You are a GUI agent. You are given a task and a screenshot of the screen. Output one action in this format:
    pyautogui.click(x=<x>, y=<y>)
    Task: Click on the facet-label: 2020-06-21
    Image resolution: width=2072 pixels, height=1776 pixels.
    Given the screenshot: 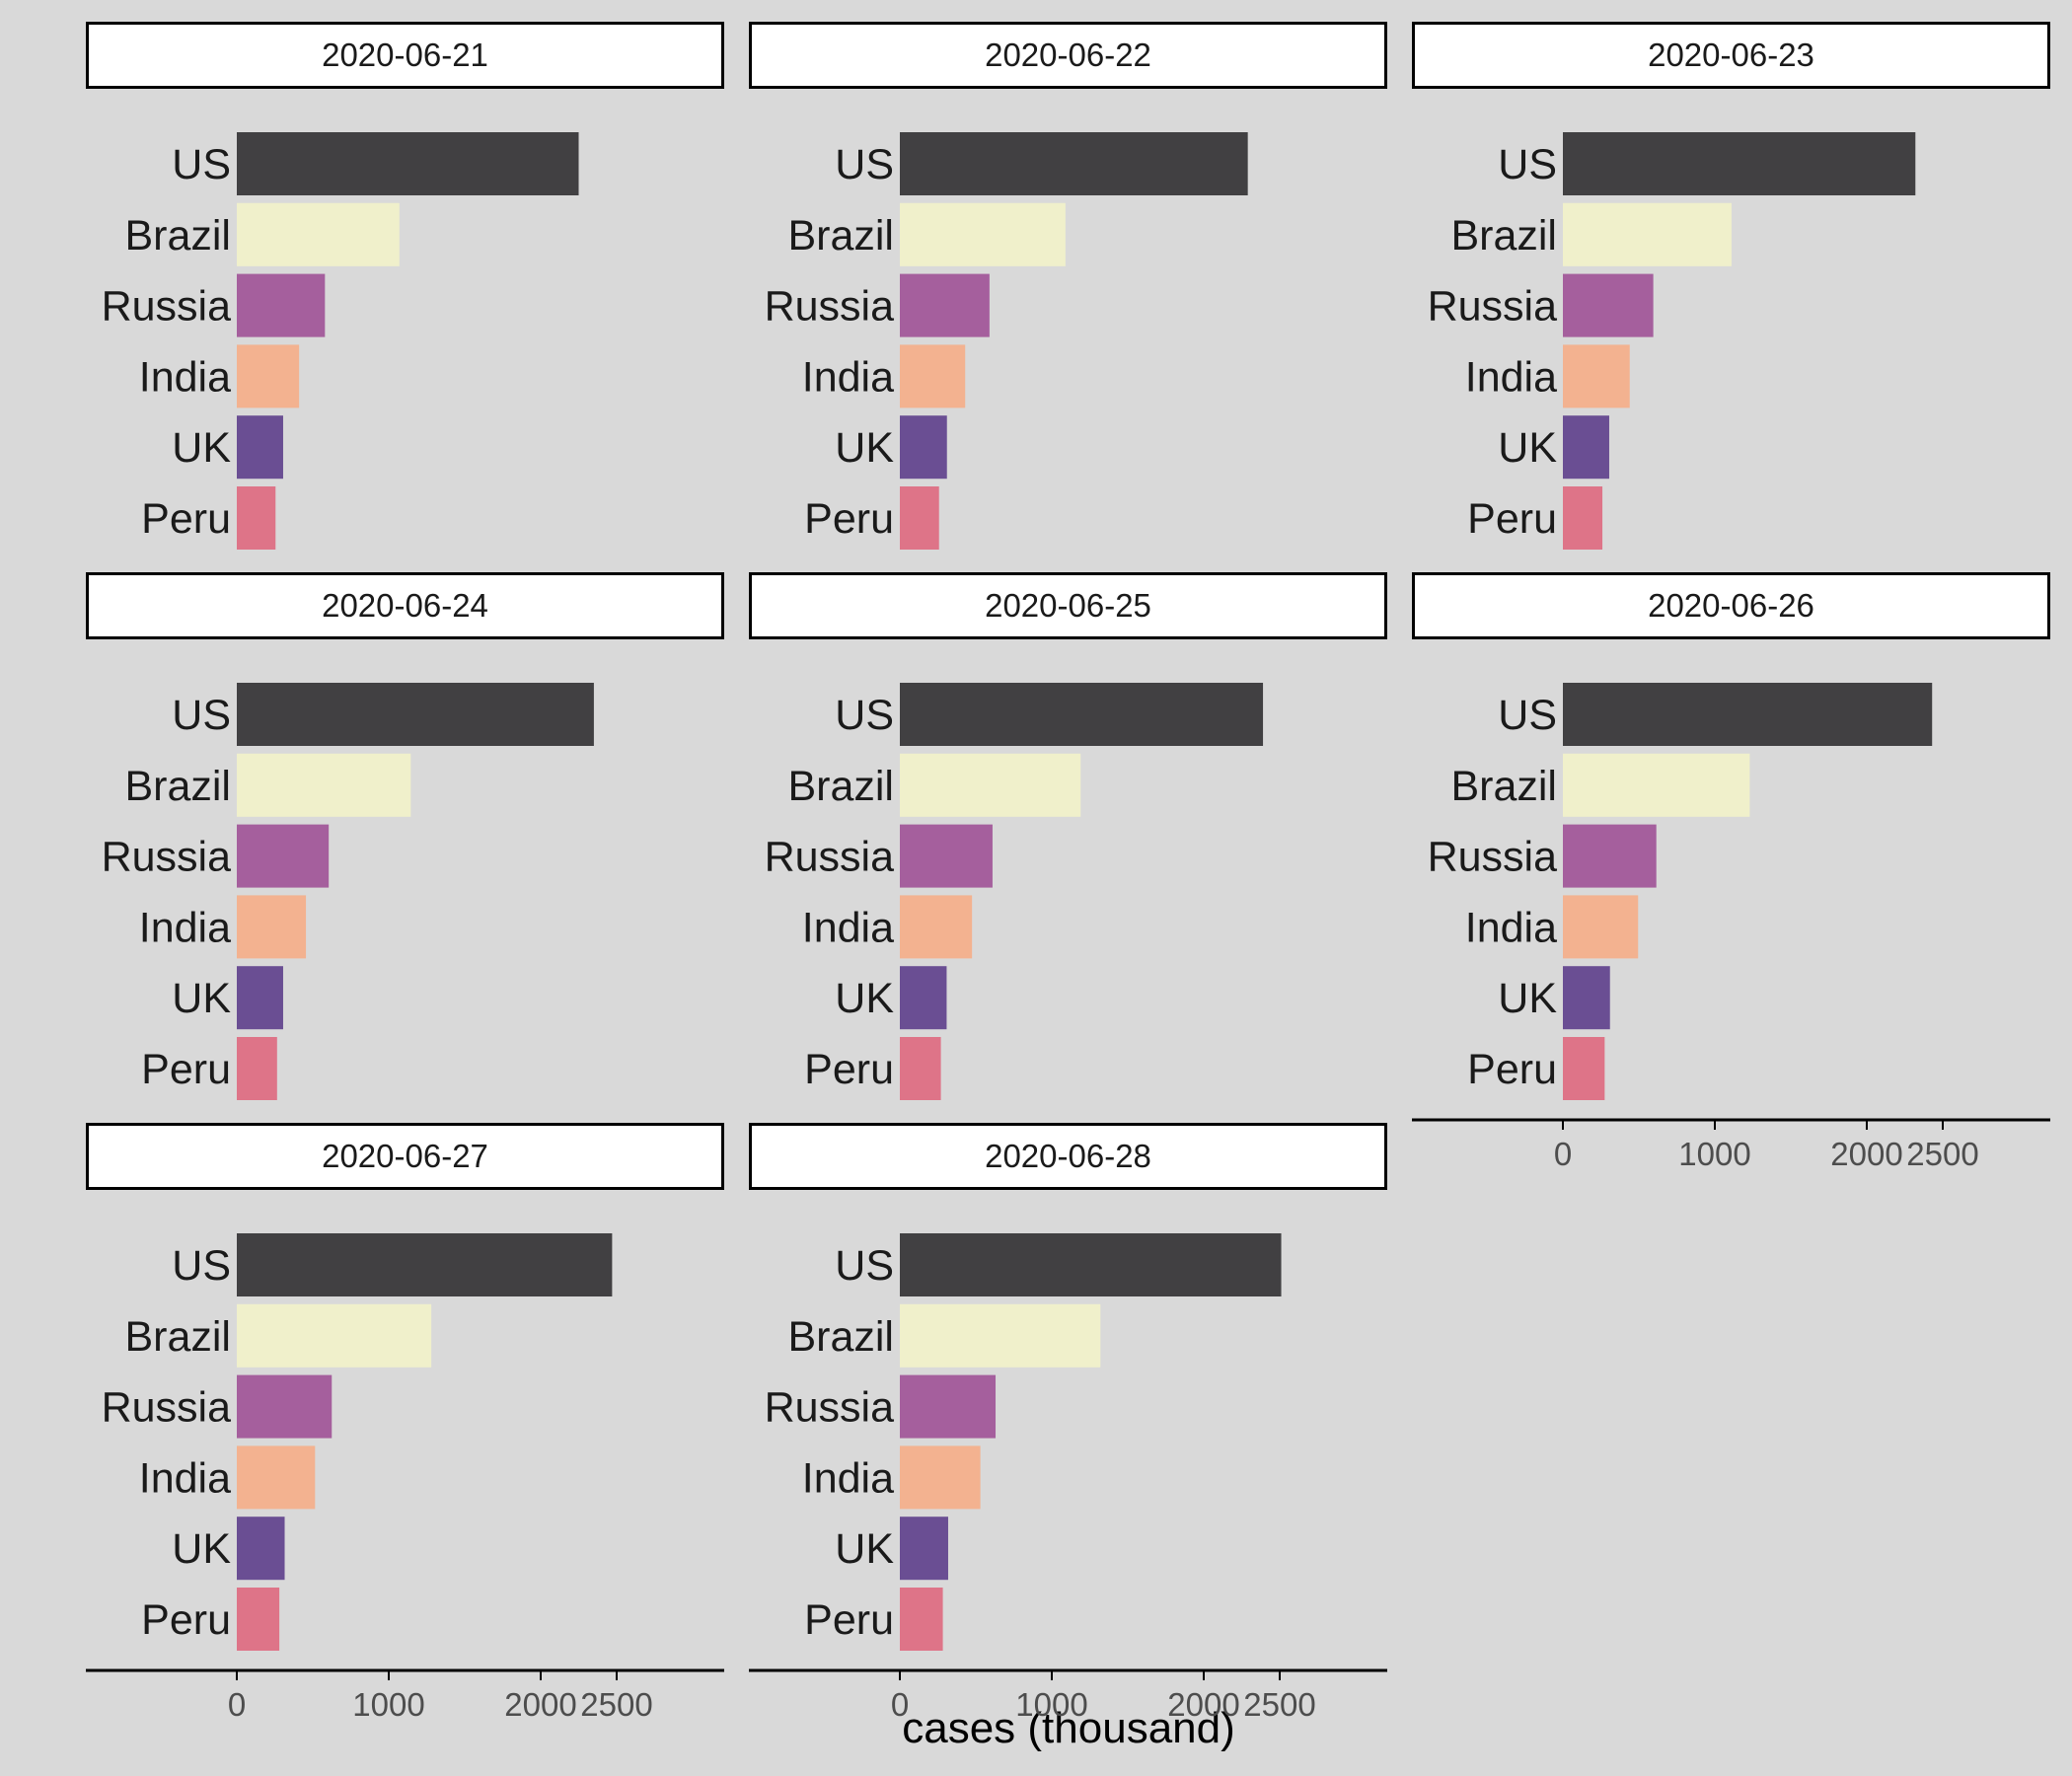 What is the action you would take?
    pyautogui.click(x=405, y=55)
    